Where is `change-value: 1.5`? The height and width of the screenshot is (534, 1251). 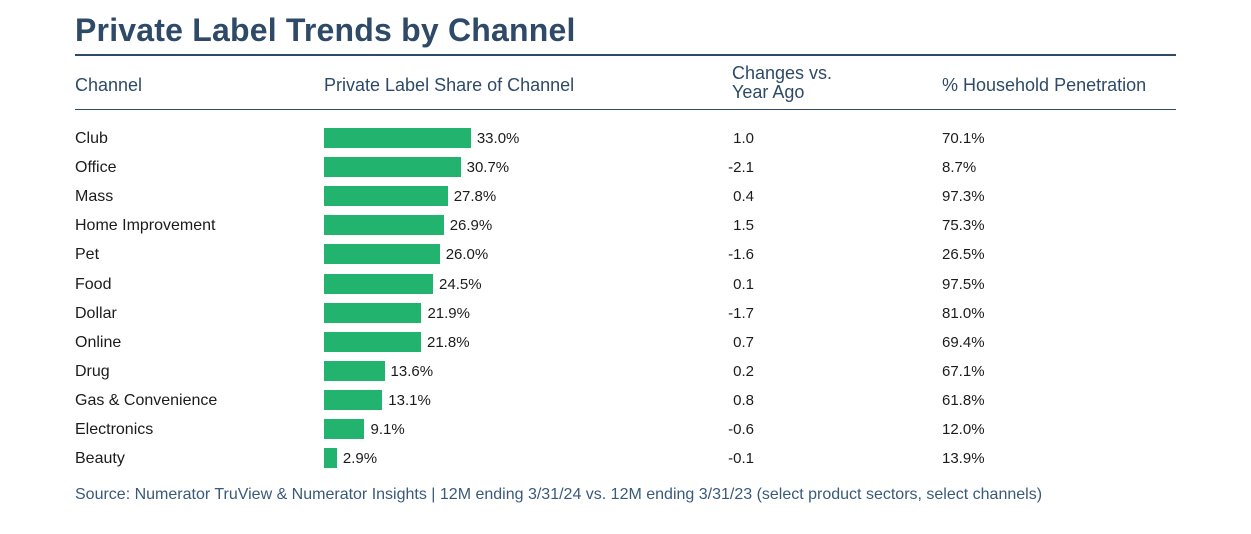
change-value: 1.5 is located at coordinates (743, 226).